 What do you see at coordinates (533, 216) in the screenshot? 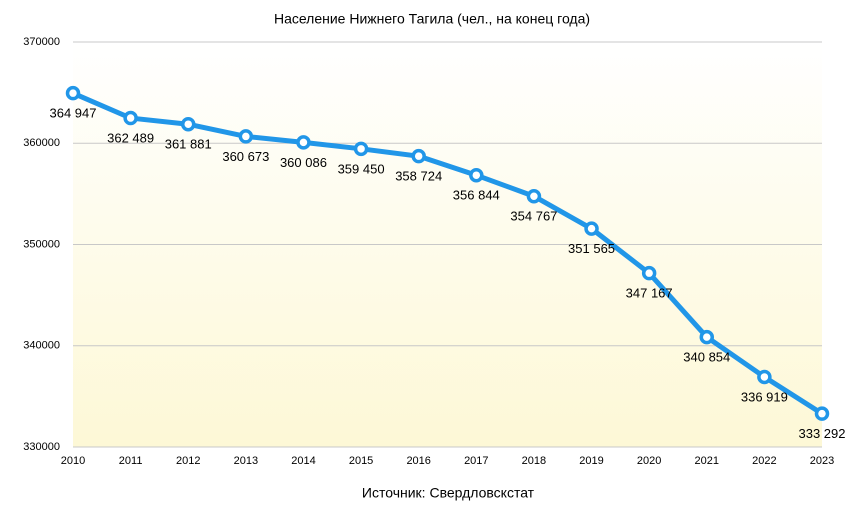
I see `data-label: 354 767` at bounding box center [533, 216].